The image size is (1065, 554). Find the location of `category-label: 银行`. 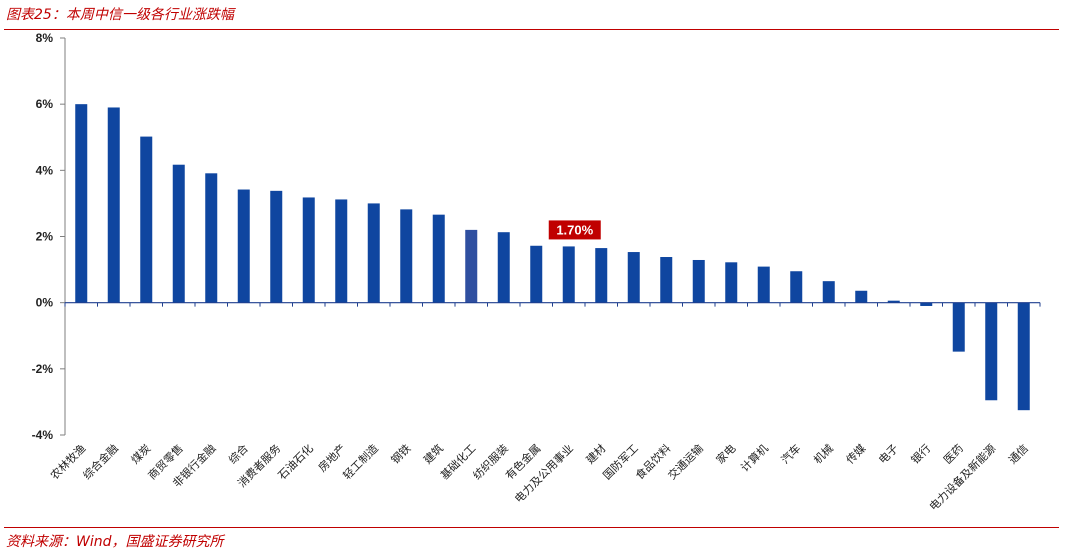

category-label: 银行 is located at coordinates (920, 453).